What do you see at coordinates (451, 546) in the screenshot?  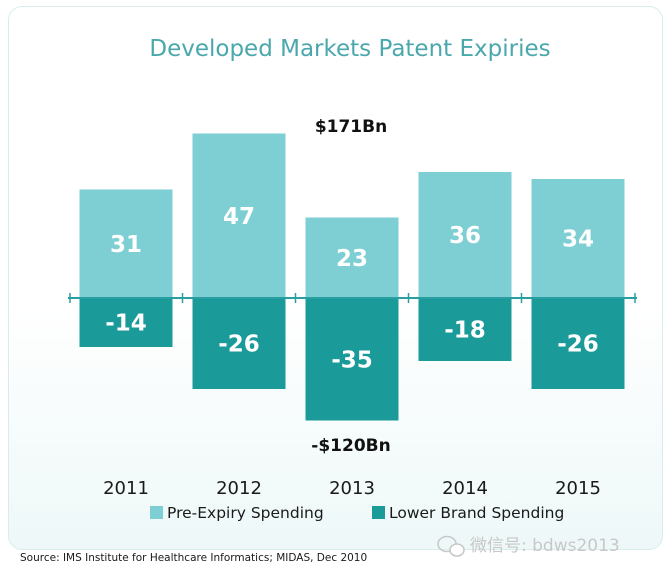 I see `wechat-icon` at bounding box center [451, 546].